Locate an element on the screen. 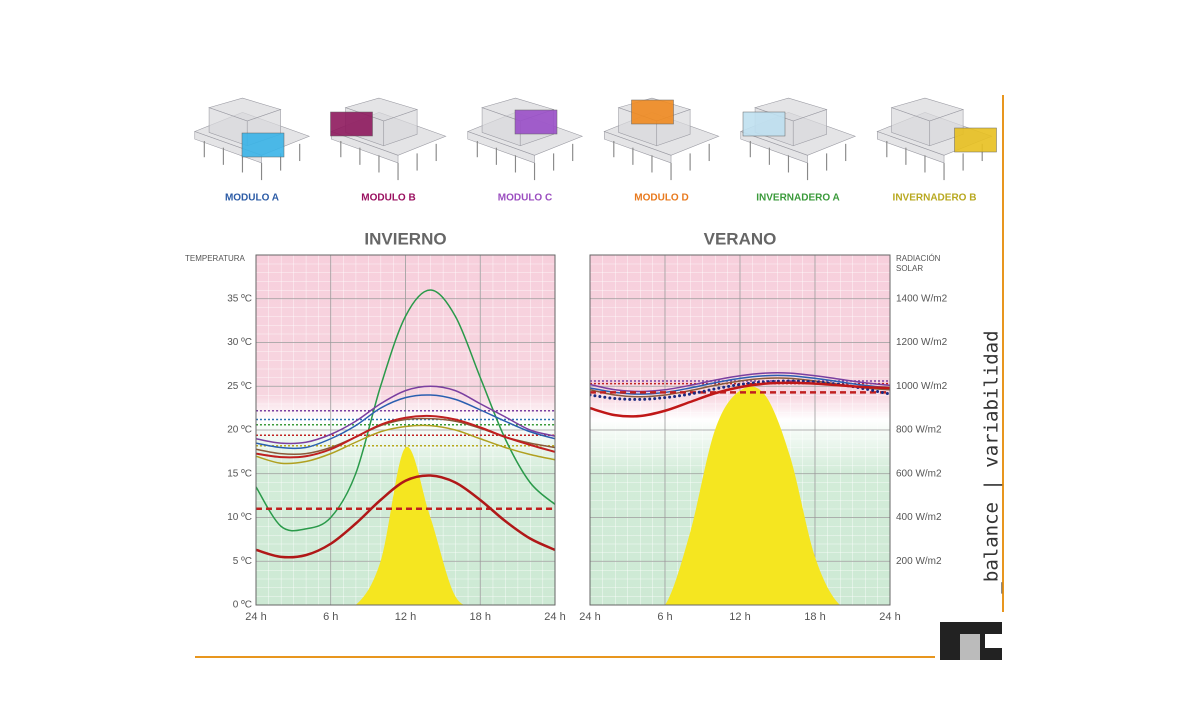 This screenshot has width=1200, height=720. module-label: INVERNADERO A is located at coordinates (798, 198).